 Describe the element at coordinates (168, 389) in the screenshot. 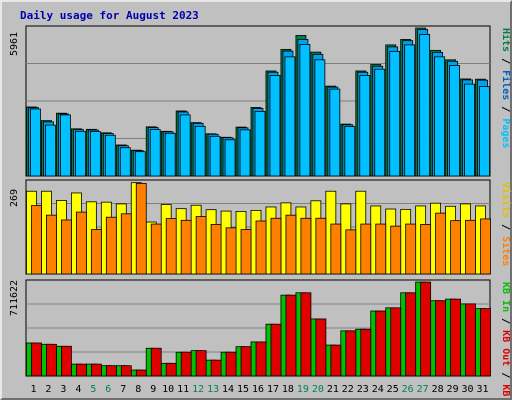

I see `x-tick-label-day-10: 10` at that location.